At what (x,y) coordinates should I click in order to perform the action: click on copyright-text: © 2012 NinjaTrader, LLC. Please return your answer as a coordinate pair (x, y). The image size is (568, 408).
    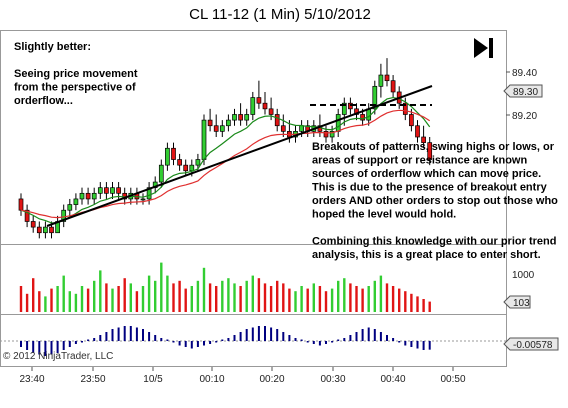
    Looking at the image, I should click on (58, 356).